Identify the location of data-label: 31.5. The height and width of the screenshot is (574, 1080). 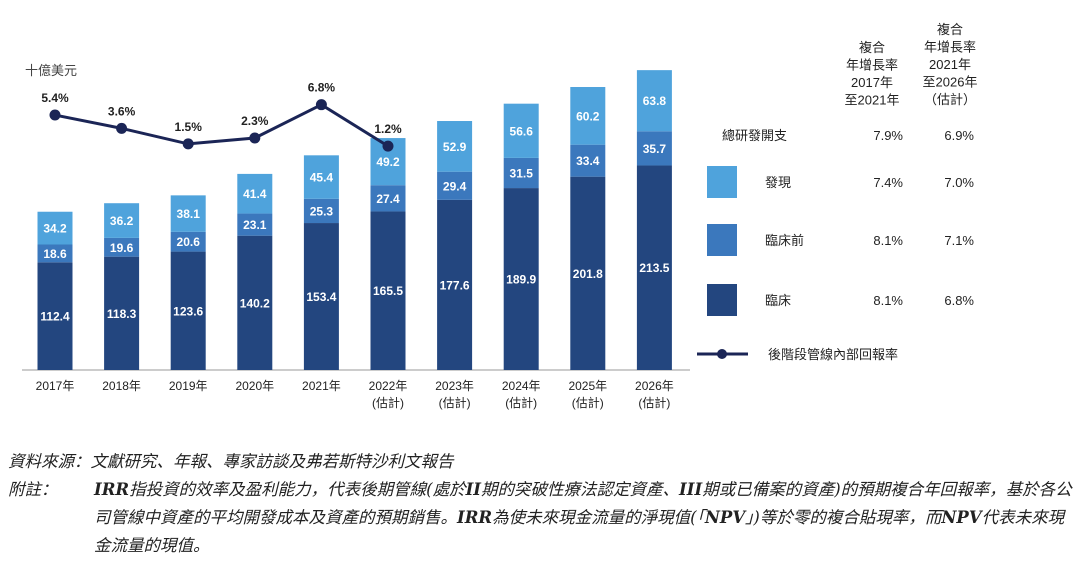
(522, 173).